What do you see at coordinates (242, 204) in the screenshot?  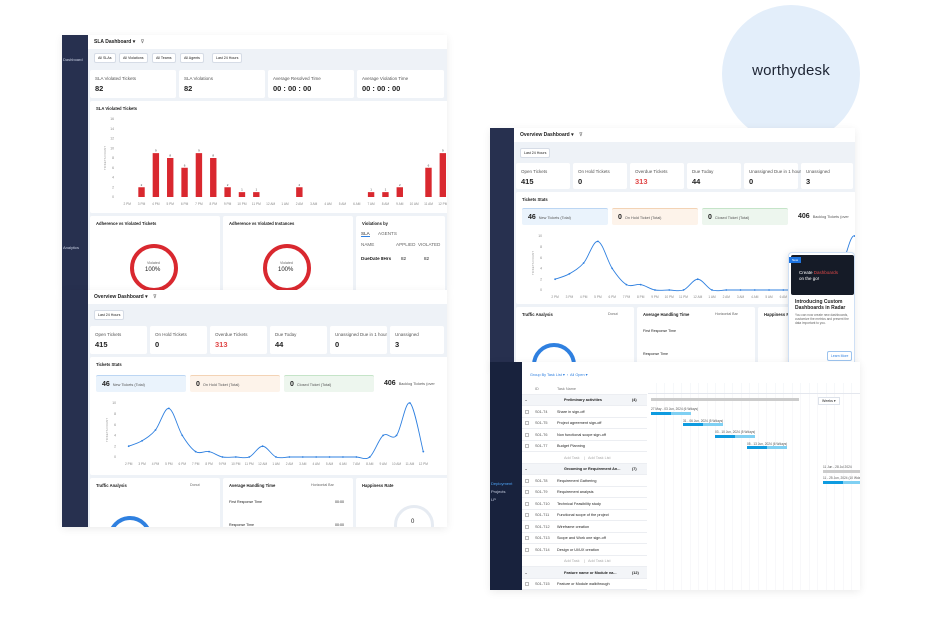 I see `x-tick-label: 10 PM` at bounding box center [242, 204].